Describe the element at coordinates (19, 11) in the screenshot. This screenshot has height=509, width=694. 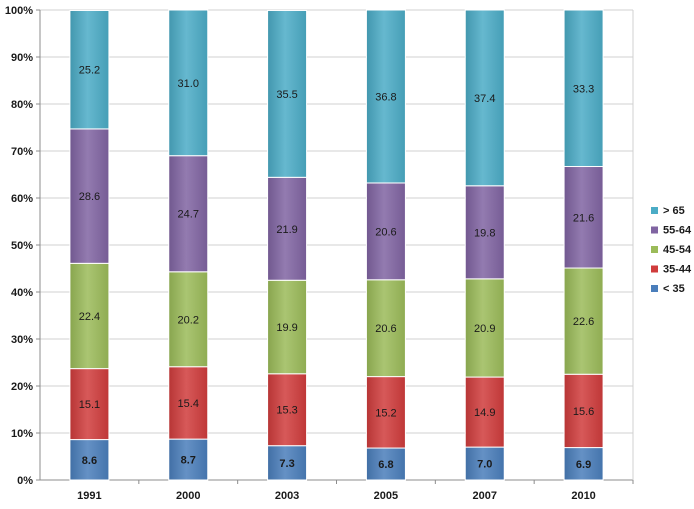
I see `y-tick-label: 100%` at that location.